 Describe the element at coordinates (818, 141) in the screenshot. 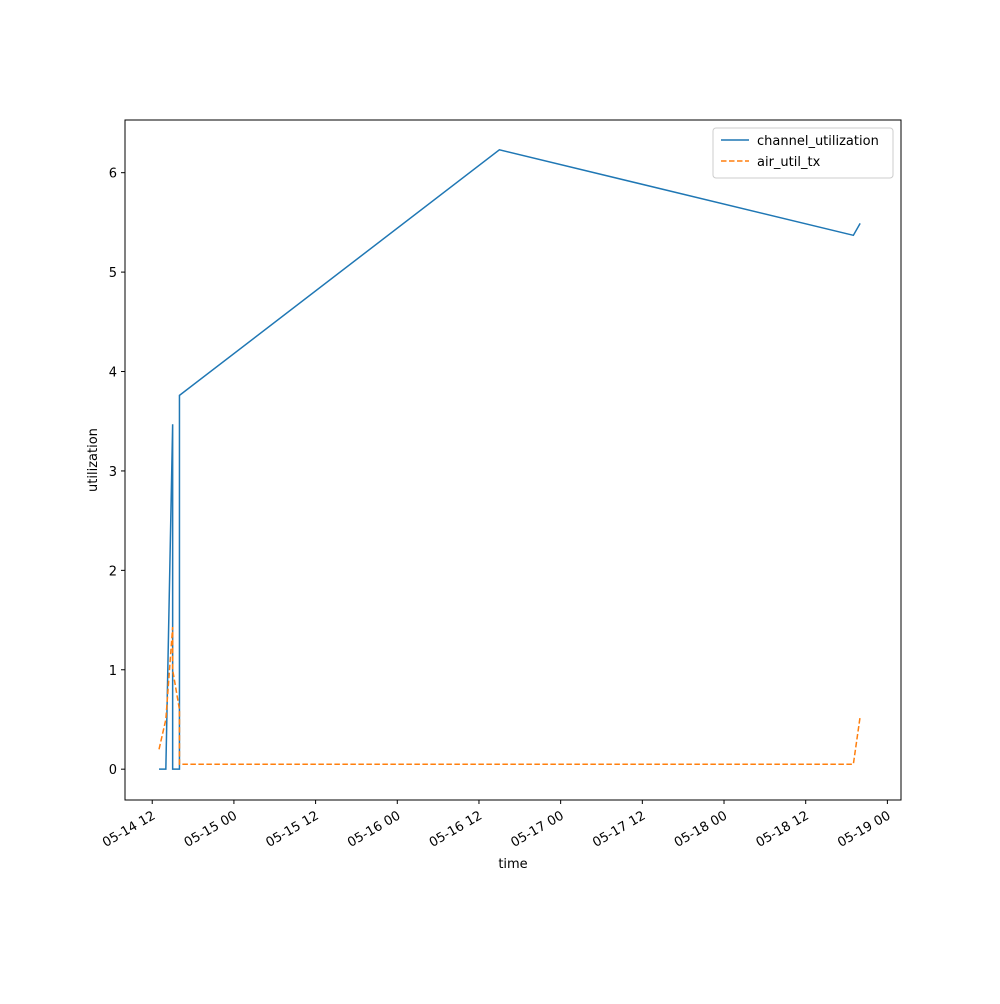

I see `legend-label: channel_utilization` at that location.